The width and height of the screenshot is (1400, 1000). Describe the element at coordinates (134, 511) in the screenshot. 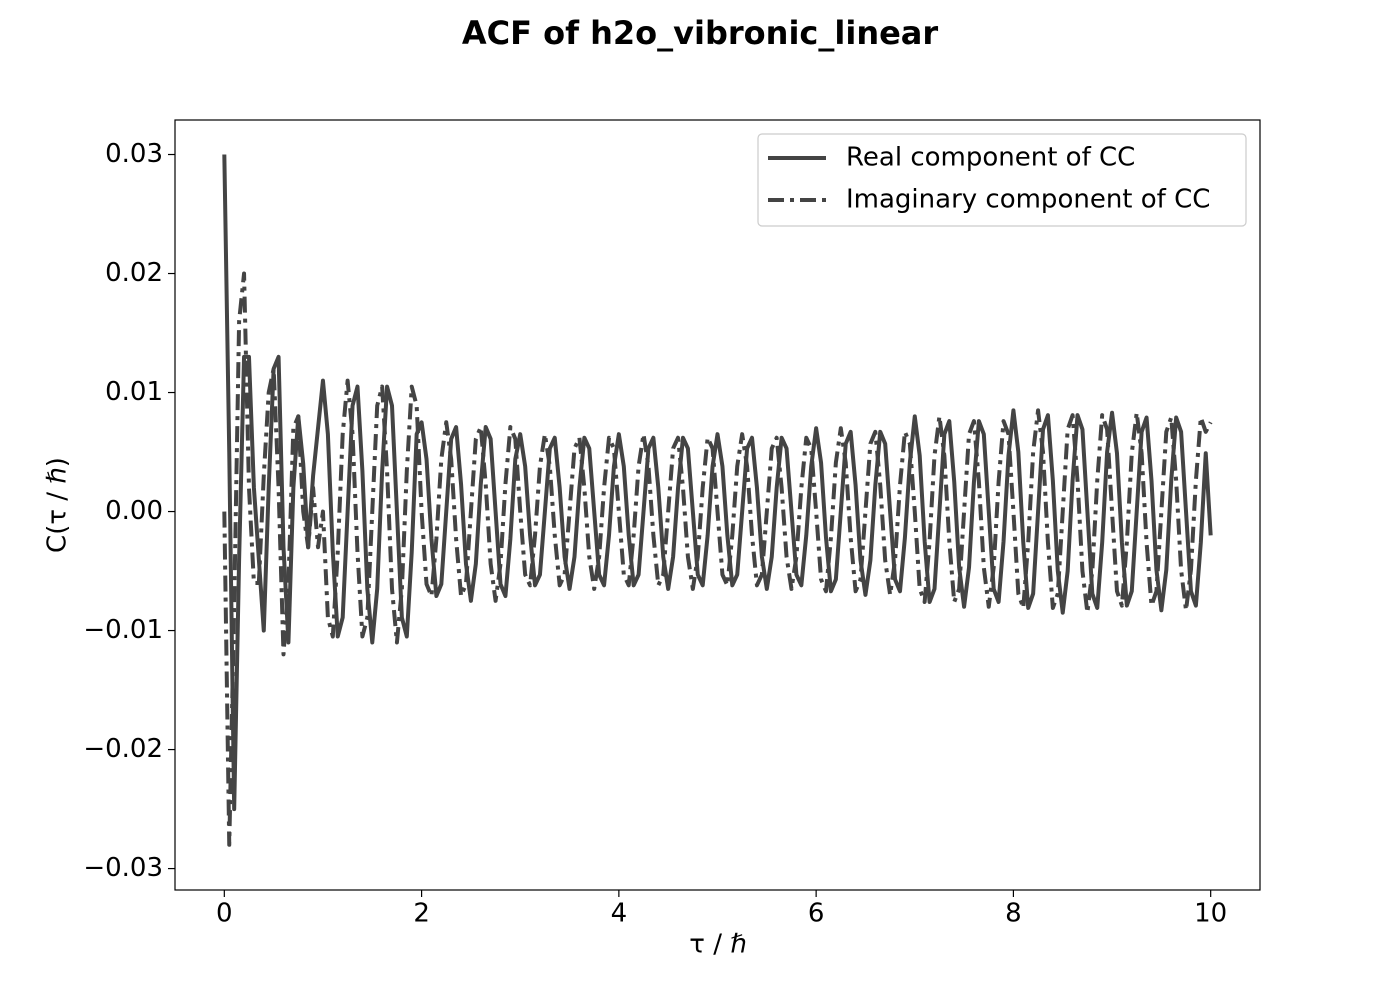

I see `y-tick-label: 0.00` at that location.